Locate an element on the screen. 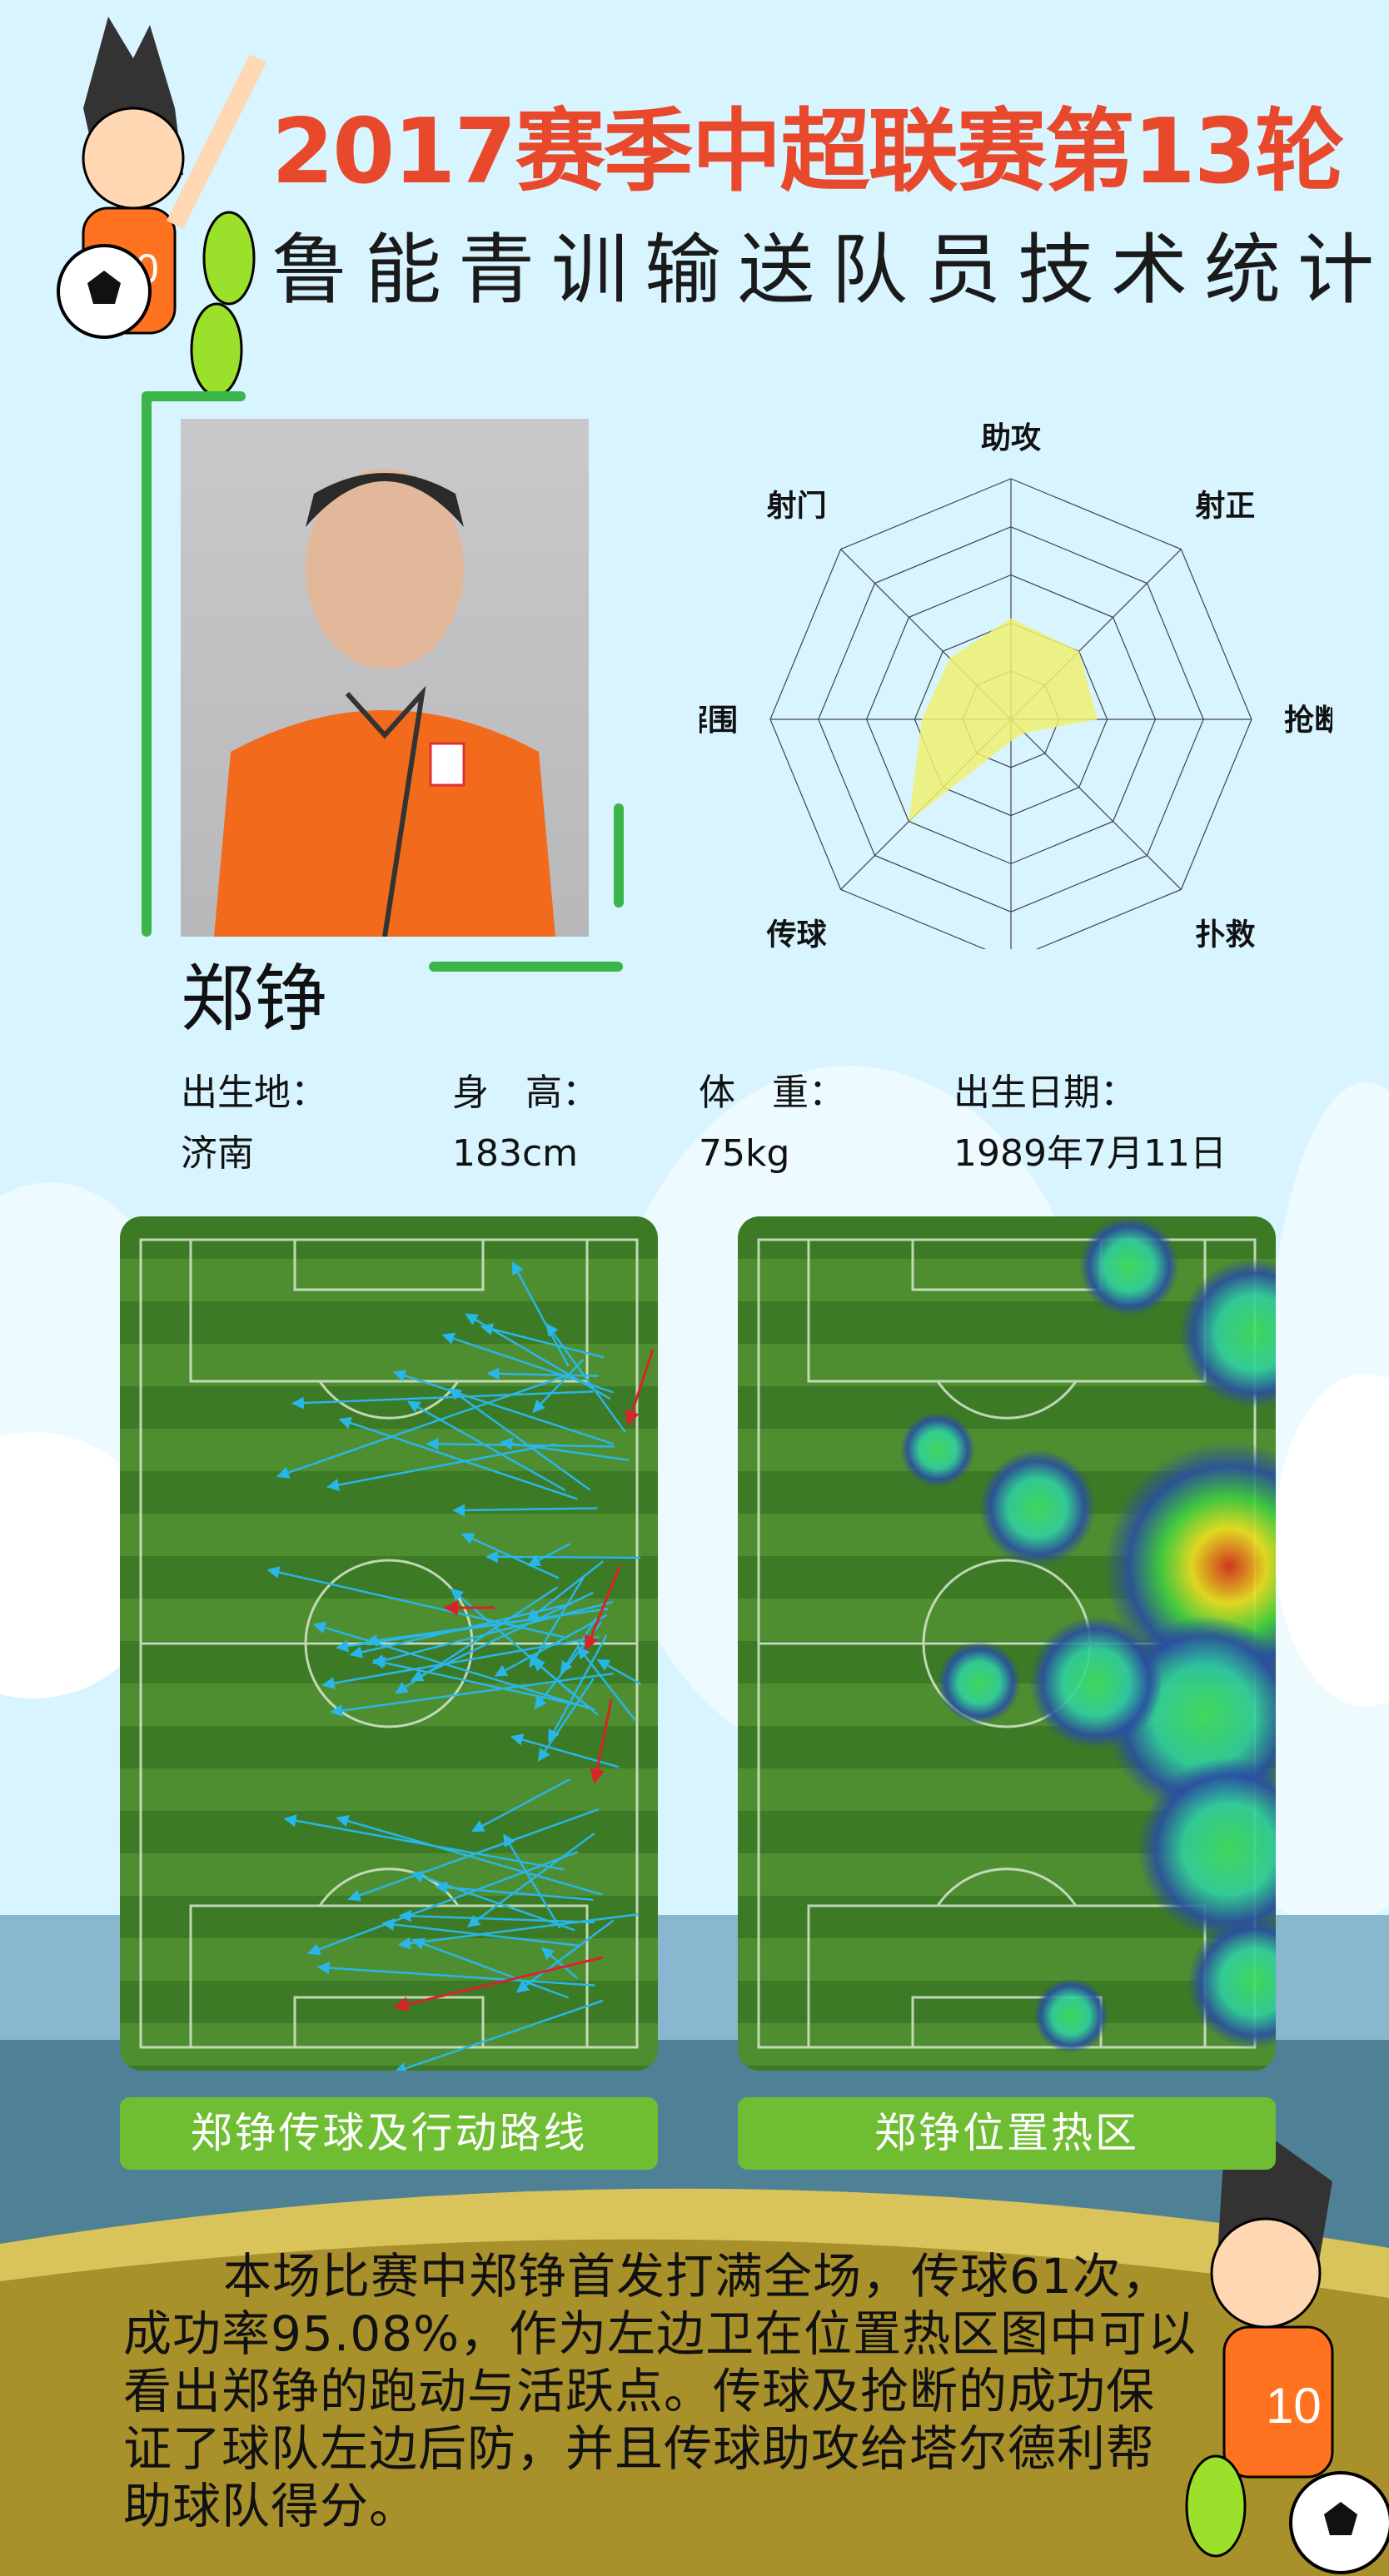 The height and width of the screenshot is (2576, 1389). player-name: 郑铮 is located at coordinates (255, 999).